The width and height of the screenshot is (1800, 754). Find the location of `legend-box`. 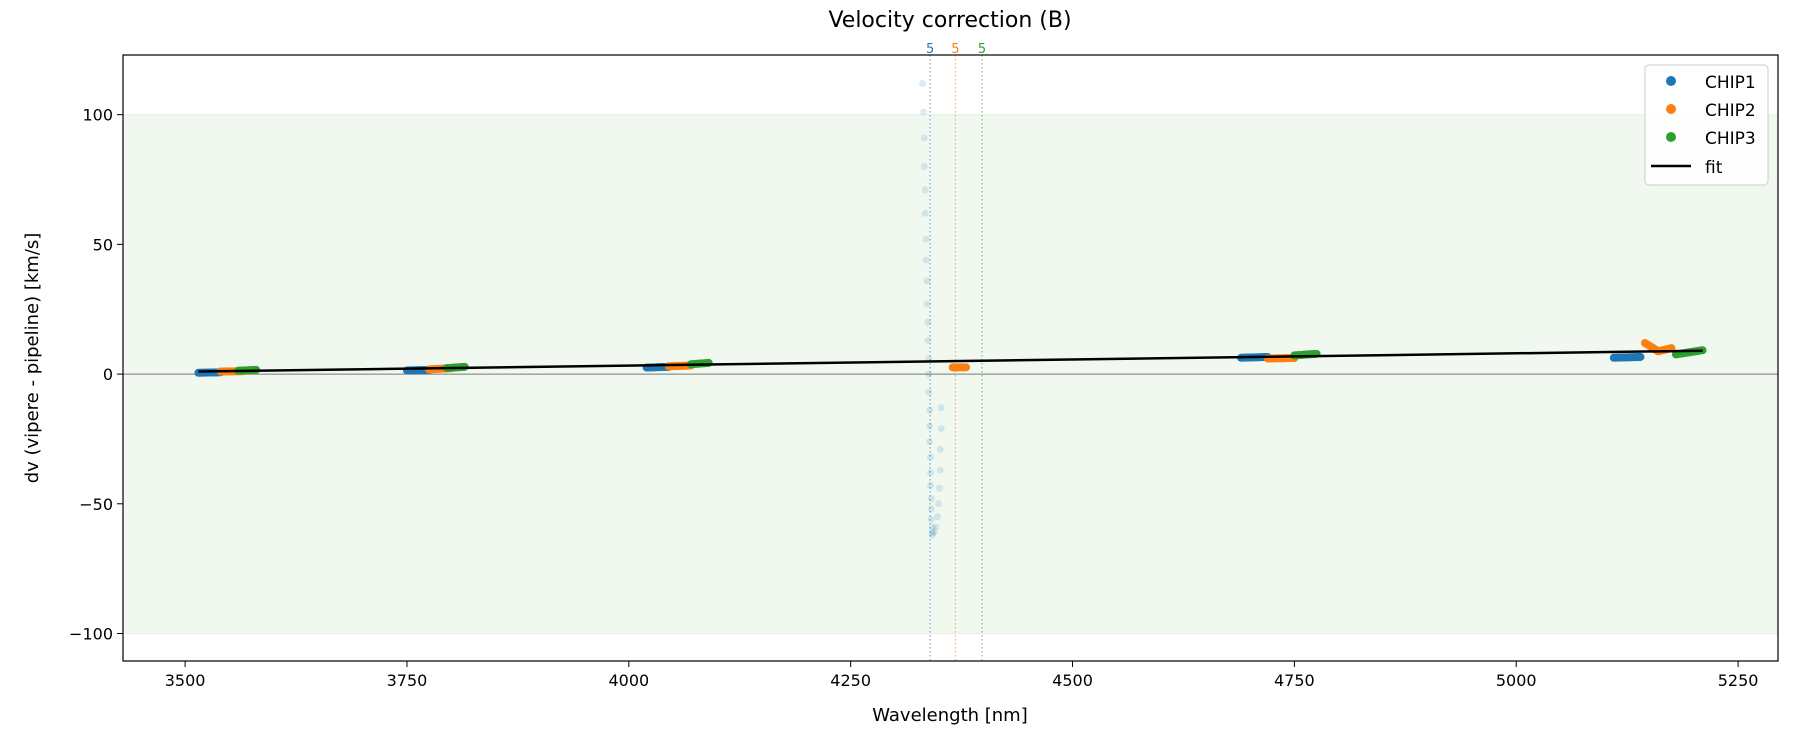

legend-box is located at coordinates (1706, 125).